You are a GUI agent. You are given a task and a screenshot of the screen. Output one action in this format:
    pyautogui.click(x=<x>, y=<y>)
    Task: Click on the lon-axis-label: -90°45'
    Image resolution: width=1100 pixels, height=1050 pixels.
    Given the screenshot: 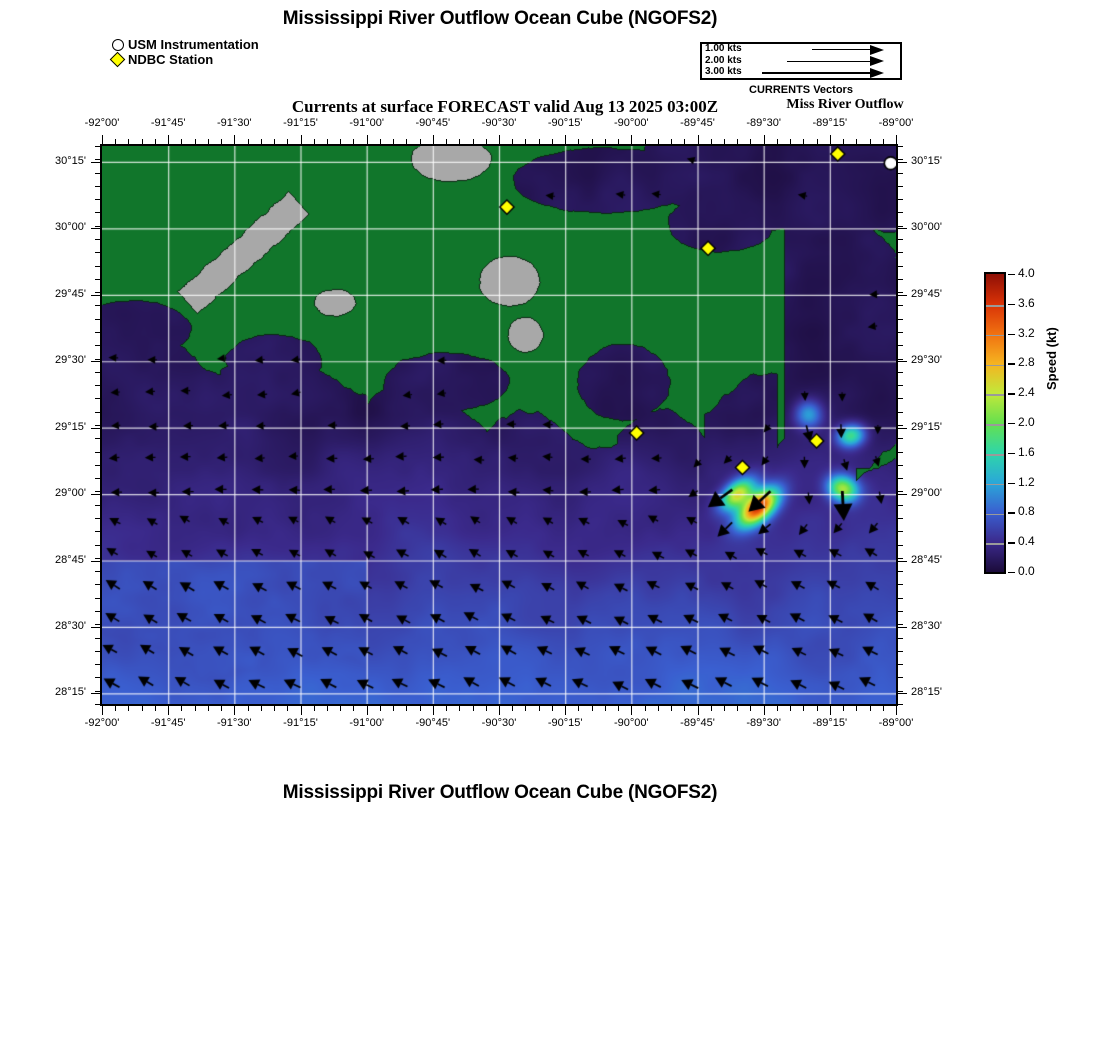 What is the action you would take?
    pyautogui.click(x=433, y=123)
    